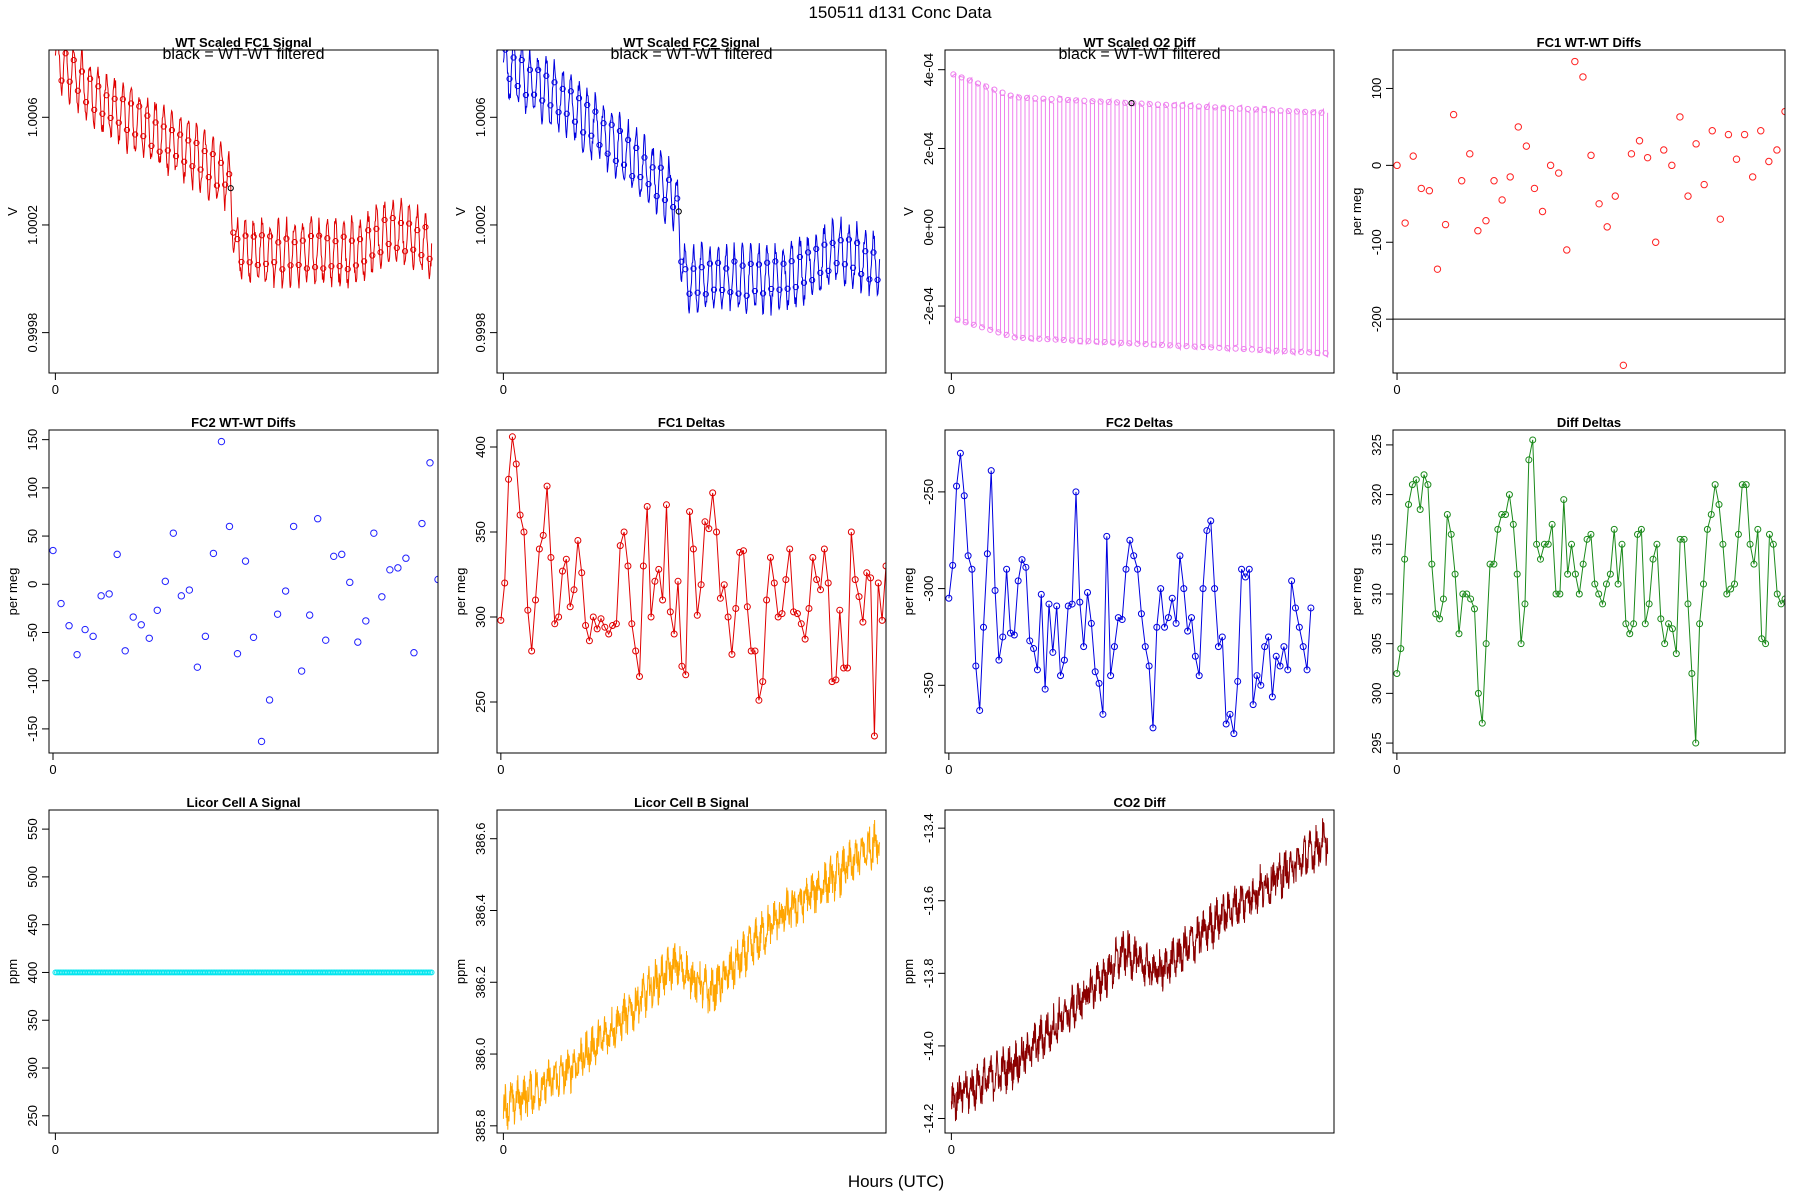  Describe the element at coordinates (480, 838) in the screenshot. I see `y-tick-label: 386.6` at that location.